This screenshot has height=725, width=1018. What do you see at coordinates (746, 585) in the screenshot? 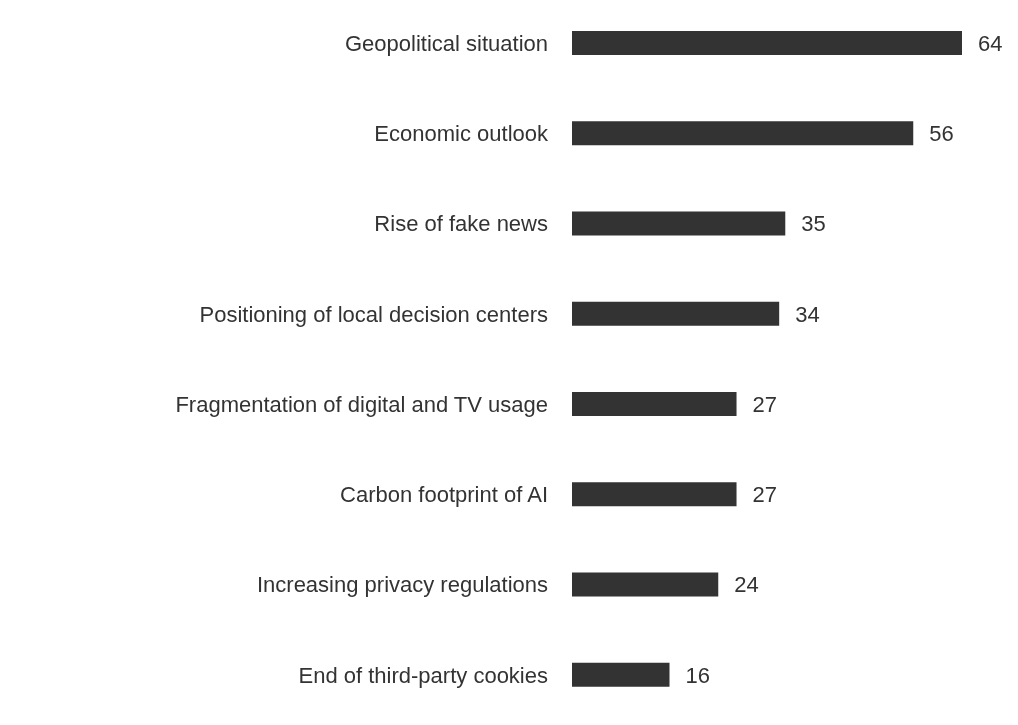
I see `data-label: 24` at bounding box center [746, 585].